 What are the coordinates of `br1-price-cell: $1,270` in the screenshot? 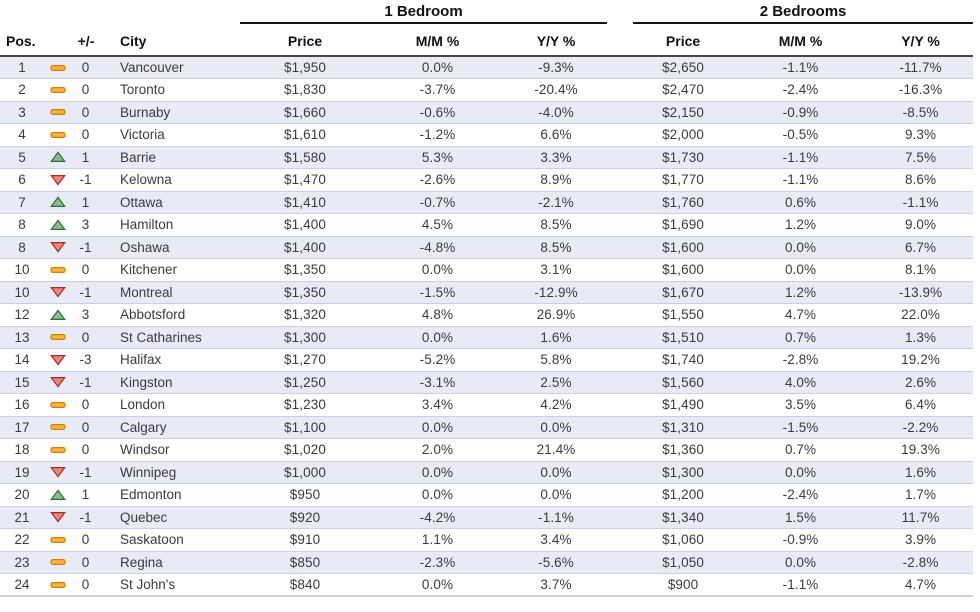 It's located at (305, 360).